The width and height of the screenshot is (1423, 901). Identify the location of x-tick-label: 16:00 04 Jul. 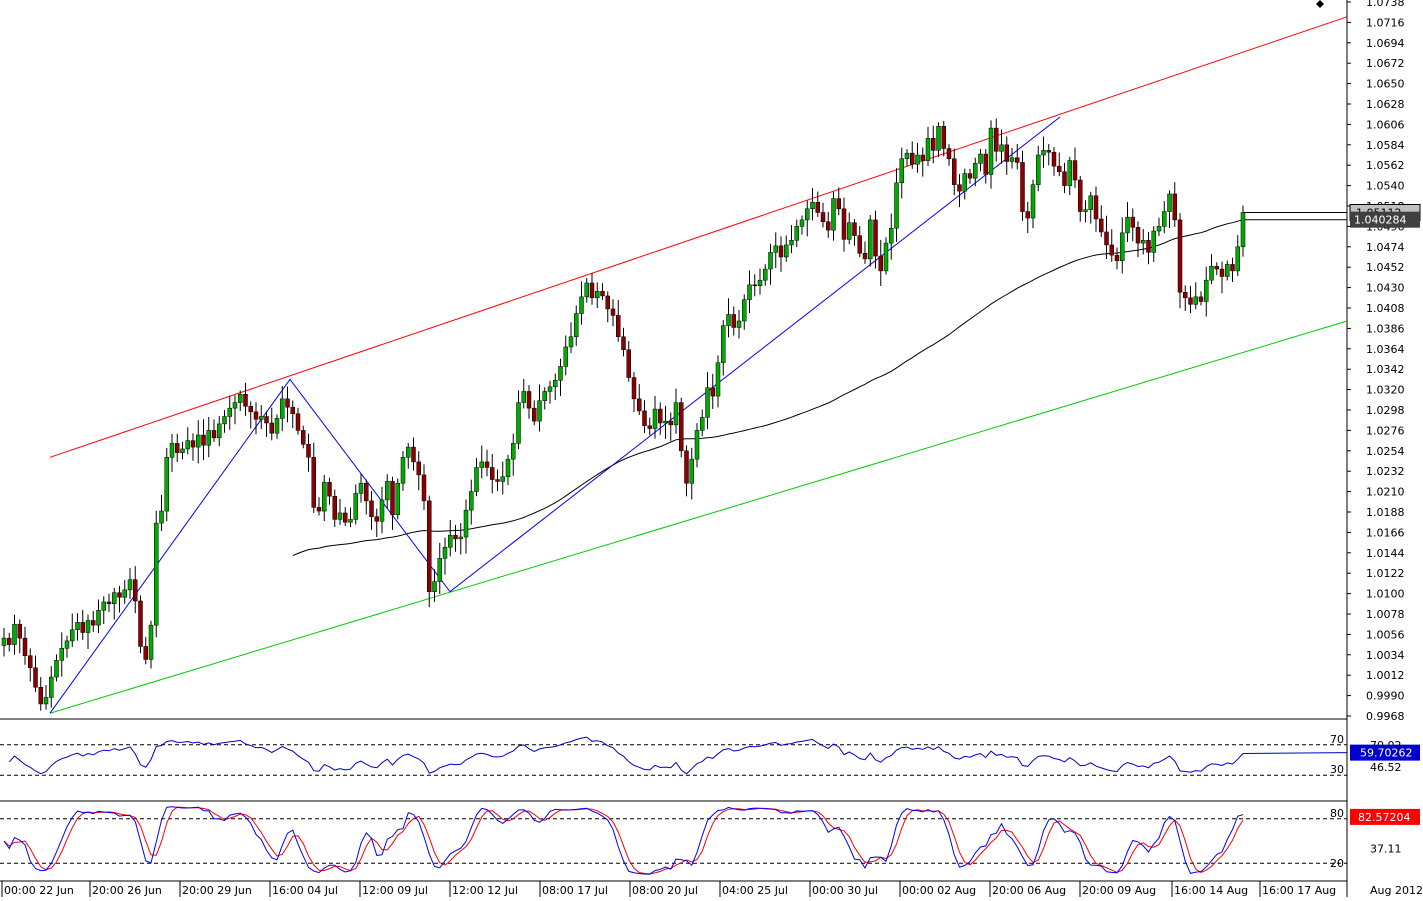
(305, 890).